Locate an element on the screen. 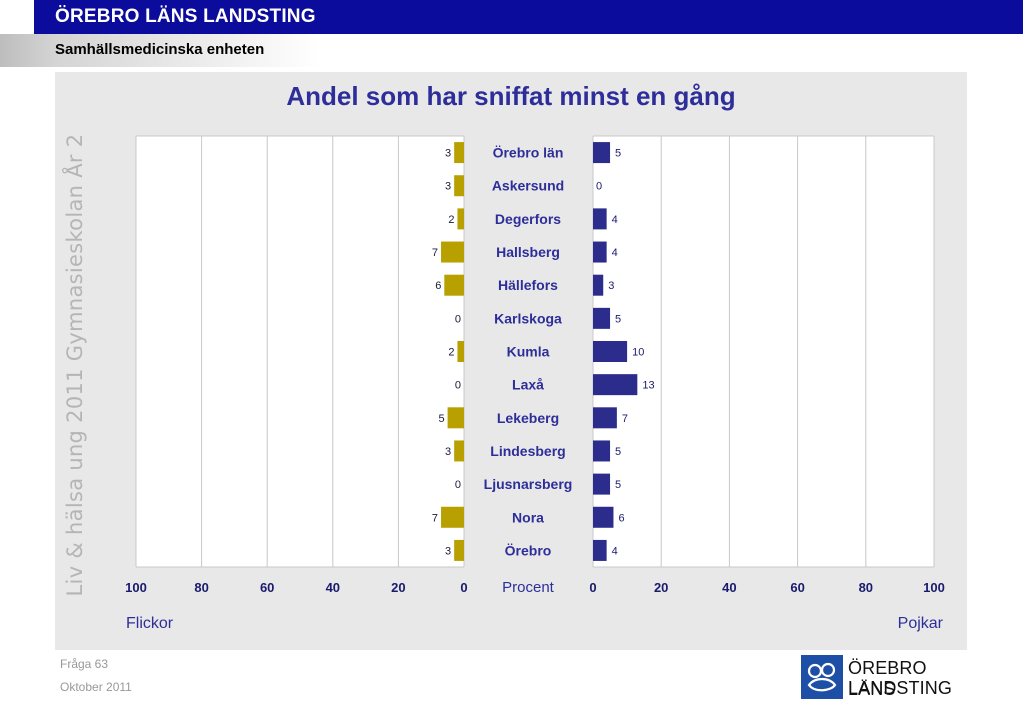  data-label-pojkar: 7 is located at coordinates (625, 419).